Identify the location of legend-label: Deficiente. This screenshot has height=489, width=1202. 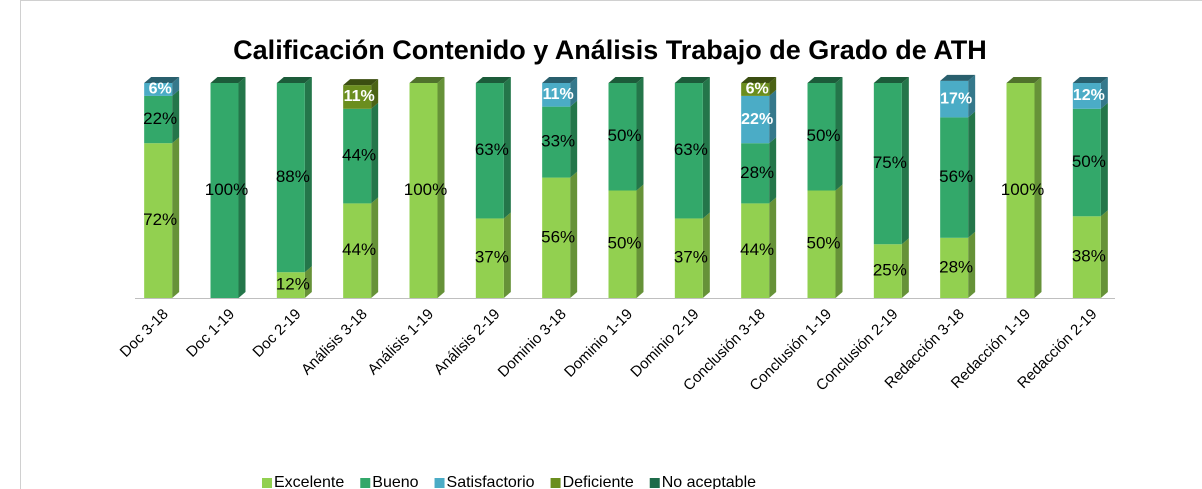
(598, 481).